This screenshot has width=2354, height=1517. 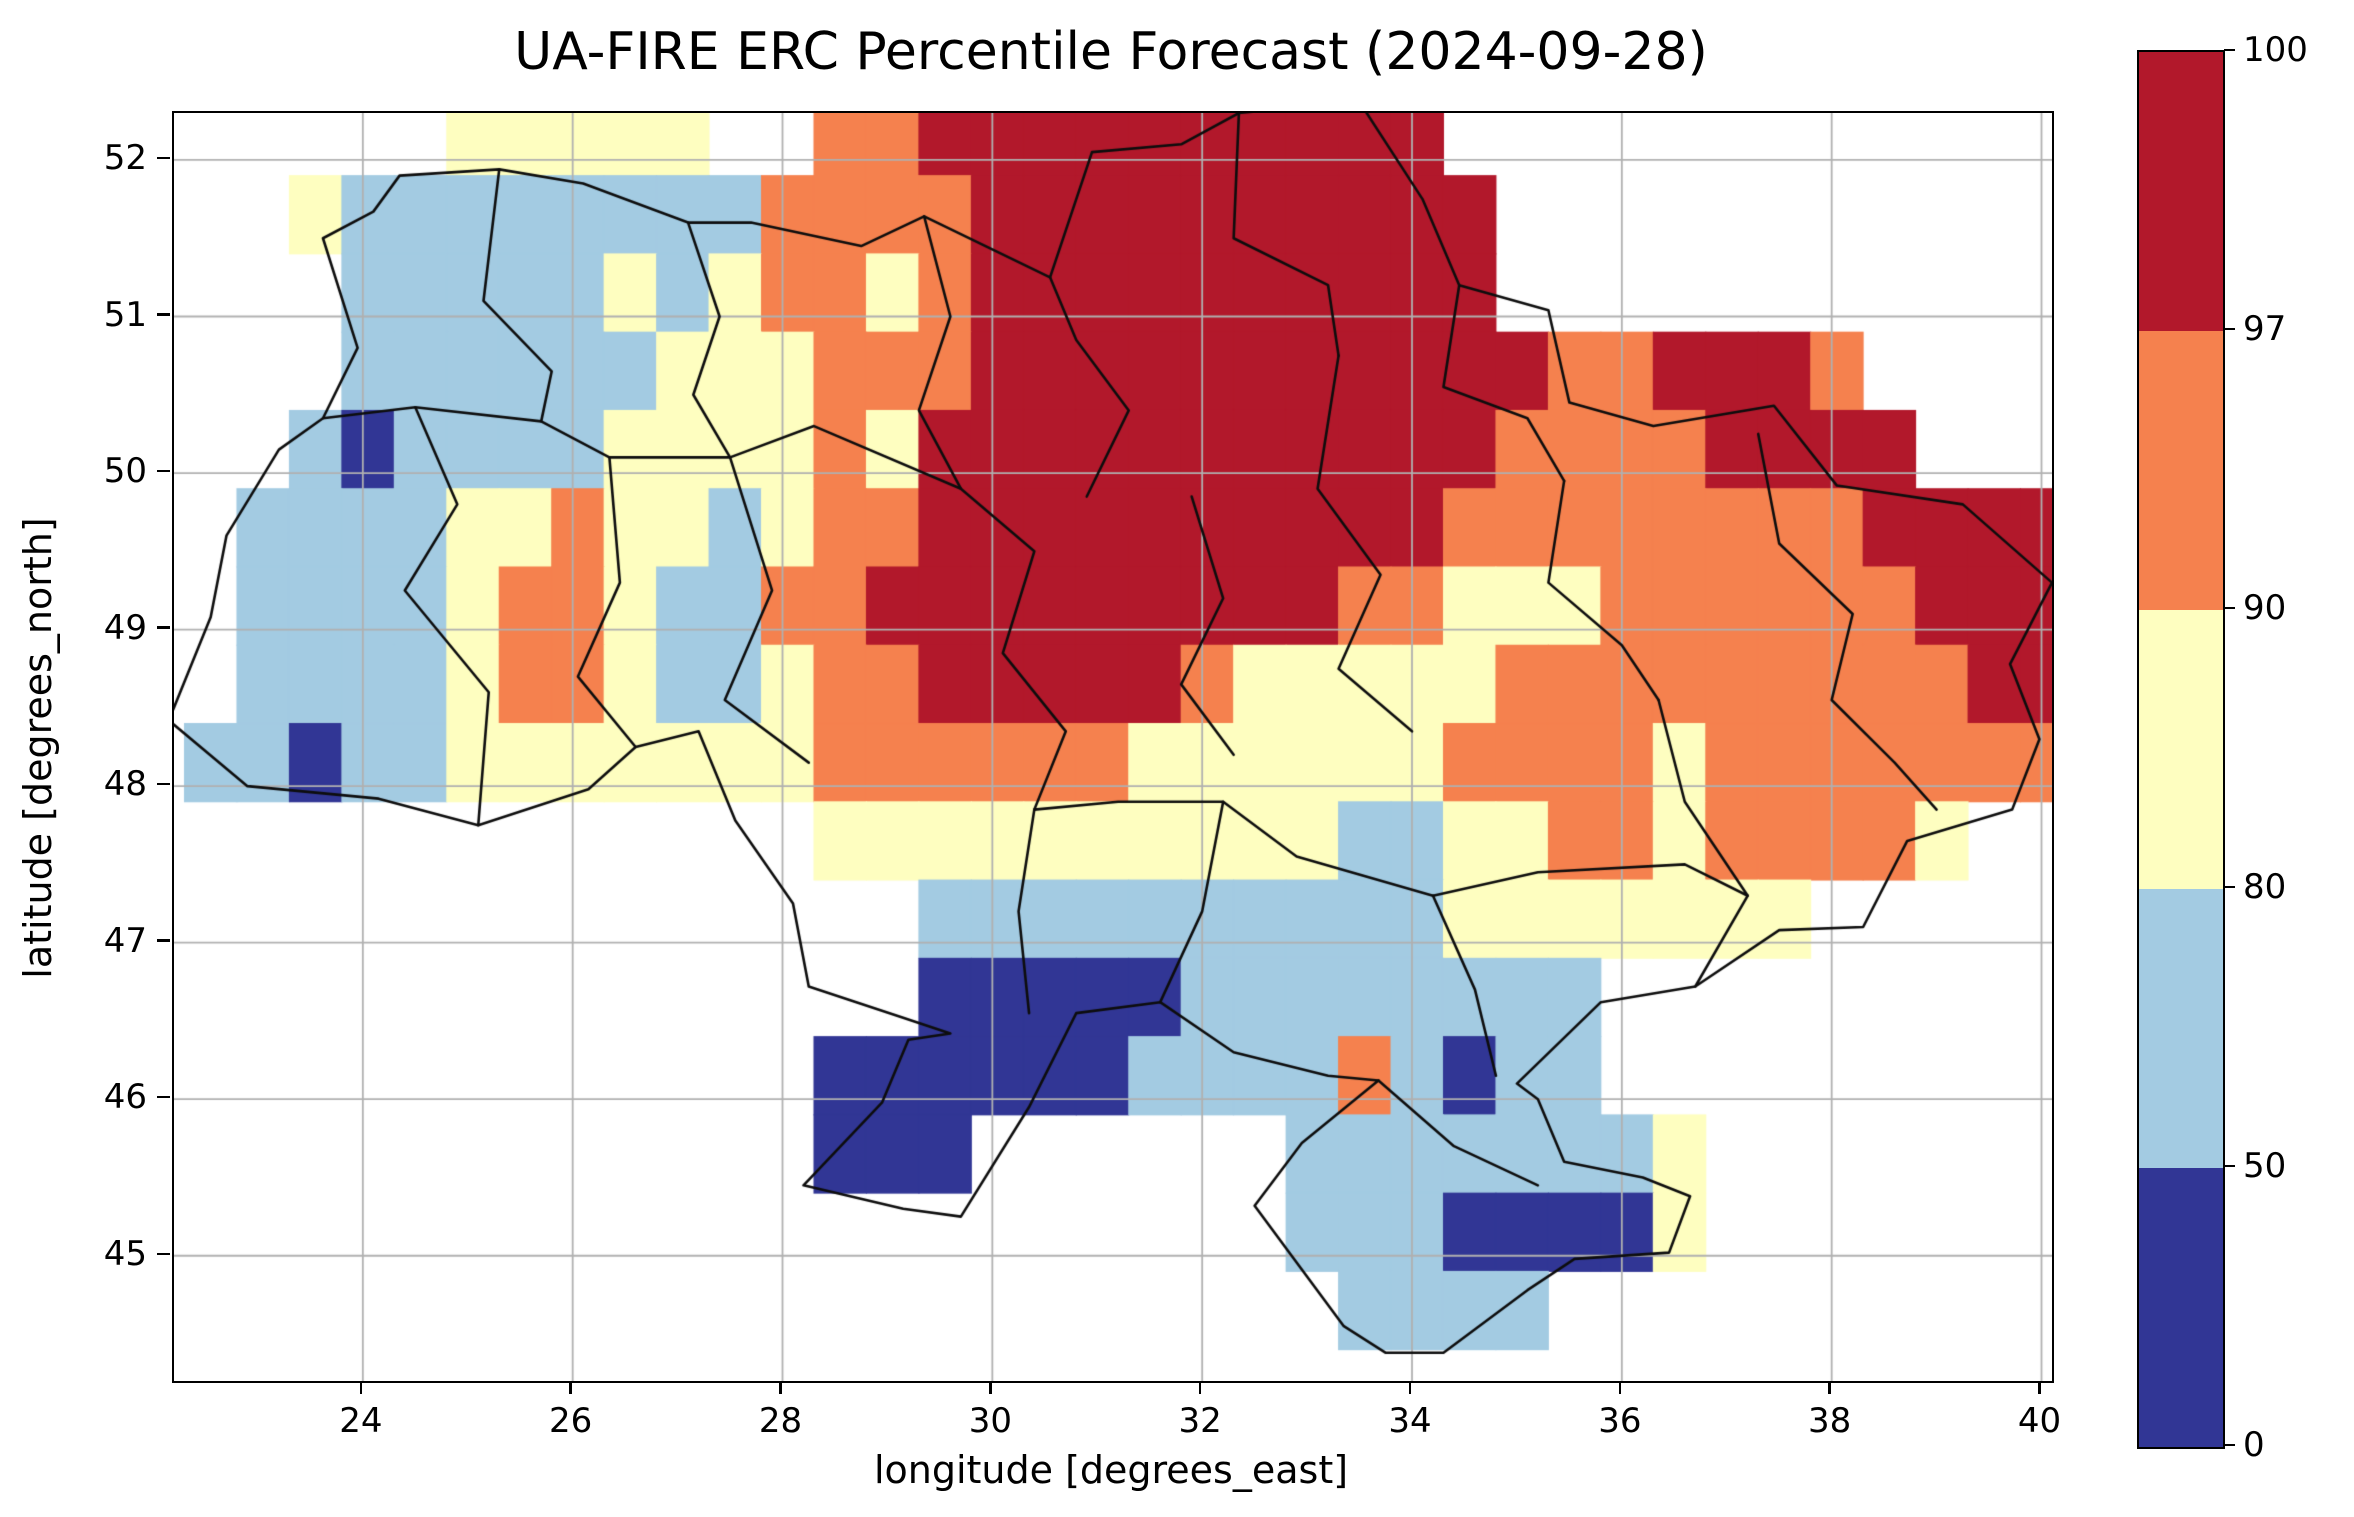 I want to click on y-tick-label: 49, so click(x=125, y=627).